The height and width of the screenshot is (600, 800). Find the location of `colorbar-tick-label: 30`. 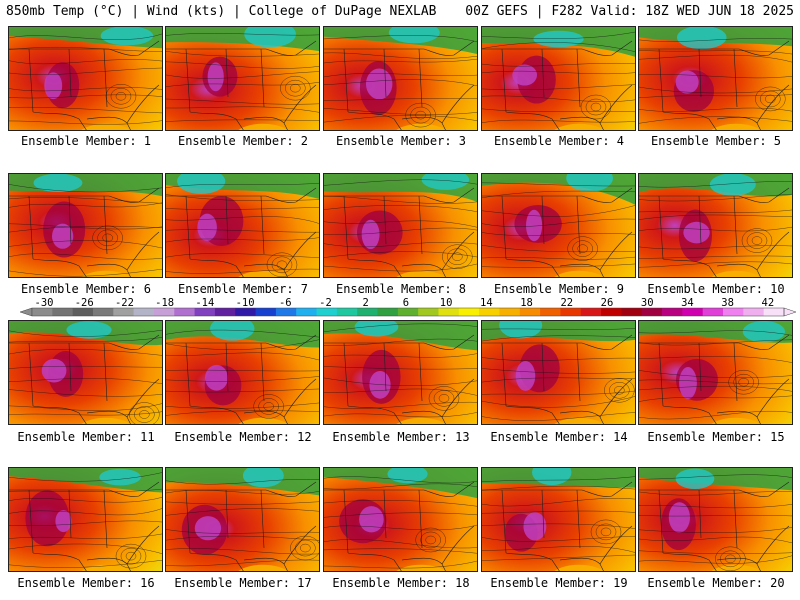

colorbar-tick-label: 30 is located at coordinates (647, 303).